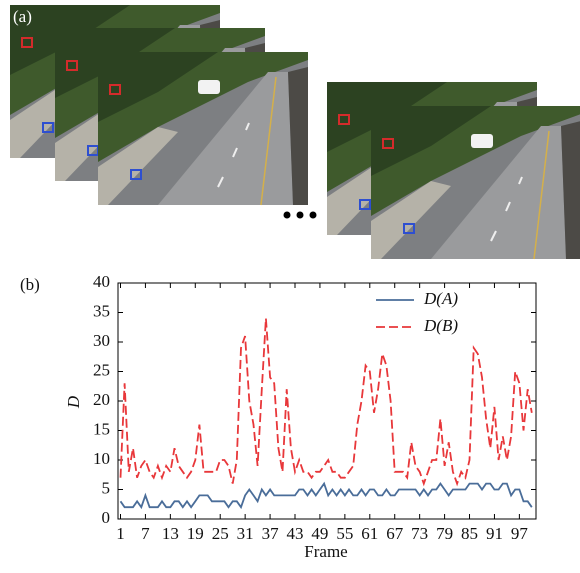 The height and width of the screenshot is (573, 580). I want to click on legend-label: D(A), so click(440, 298).